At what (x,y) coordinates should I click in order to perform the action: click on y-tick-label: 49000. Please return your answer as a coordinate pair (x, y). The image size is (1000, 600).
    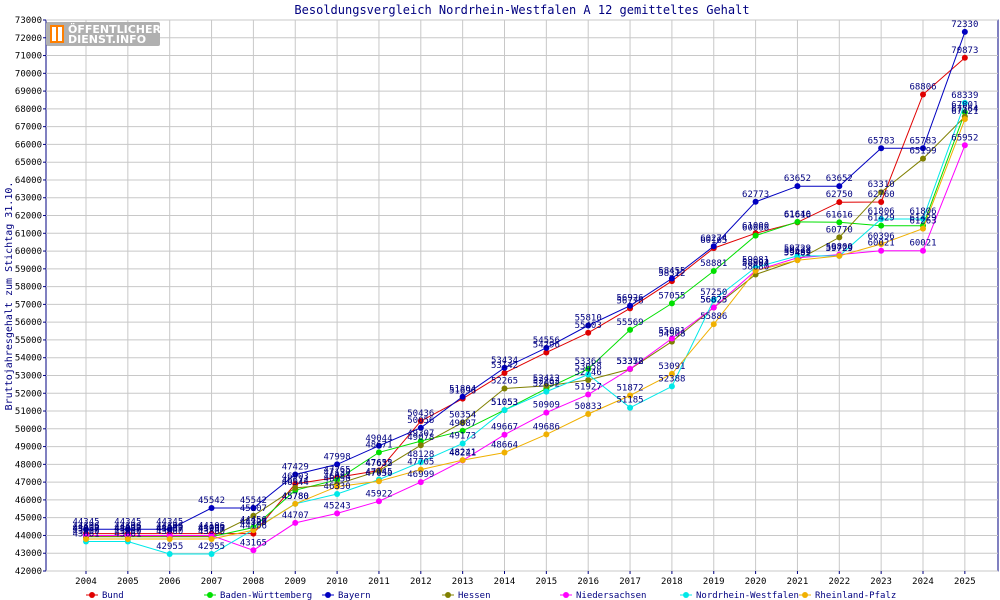
    Looking at the image, I should click on (28, 448).